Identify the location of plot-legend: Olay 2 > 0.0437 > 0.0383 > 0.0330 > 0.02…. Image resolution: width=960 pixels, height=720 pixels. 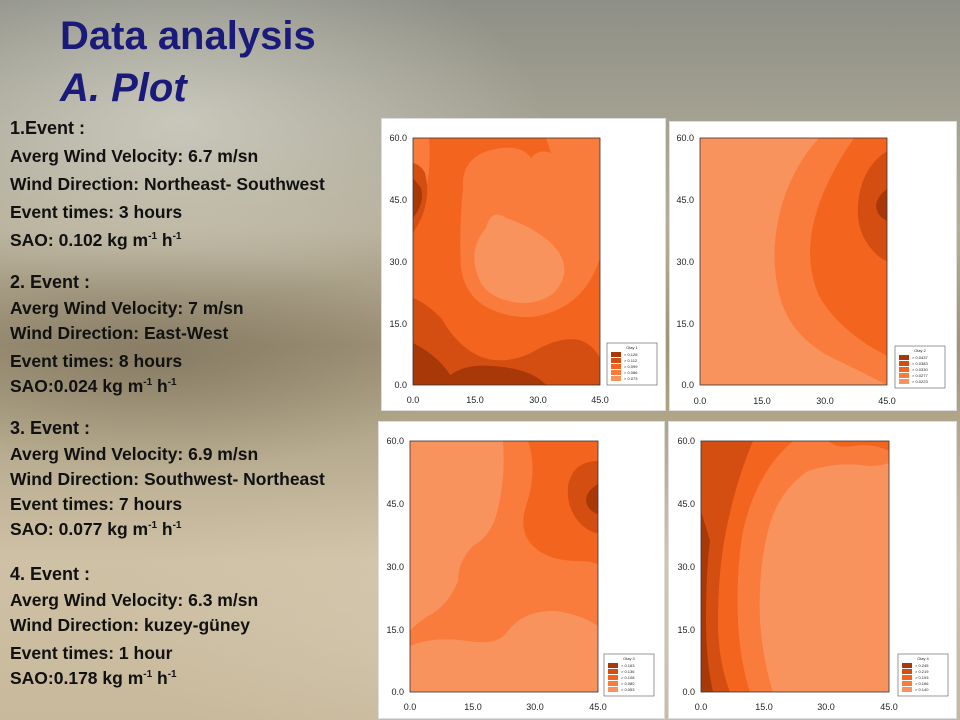
(920, 367).